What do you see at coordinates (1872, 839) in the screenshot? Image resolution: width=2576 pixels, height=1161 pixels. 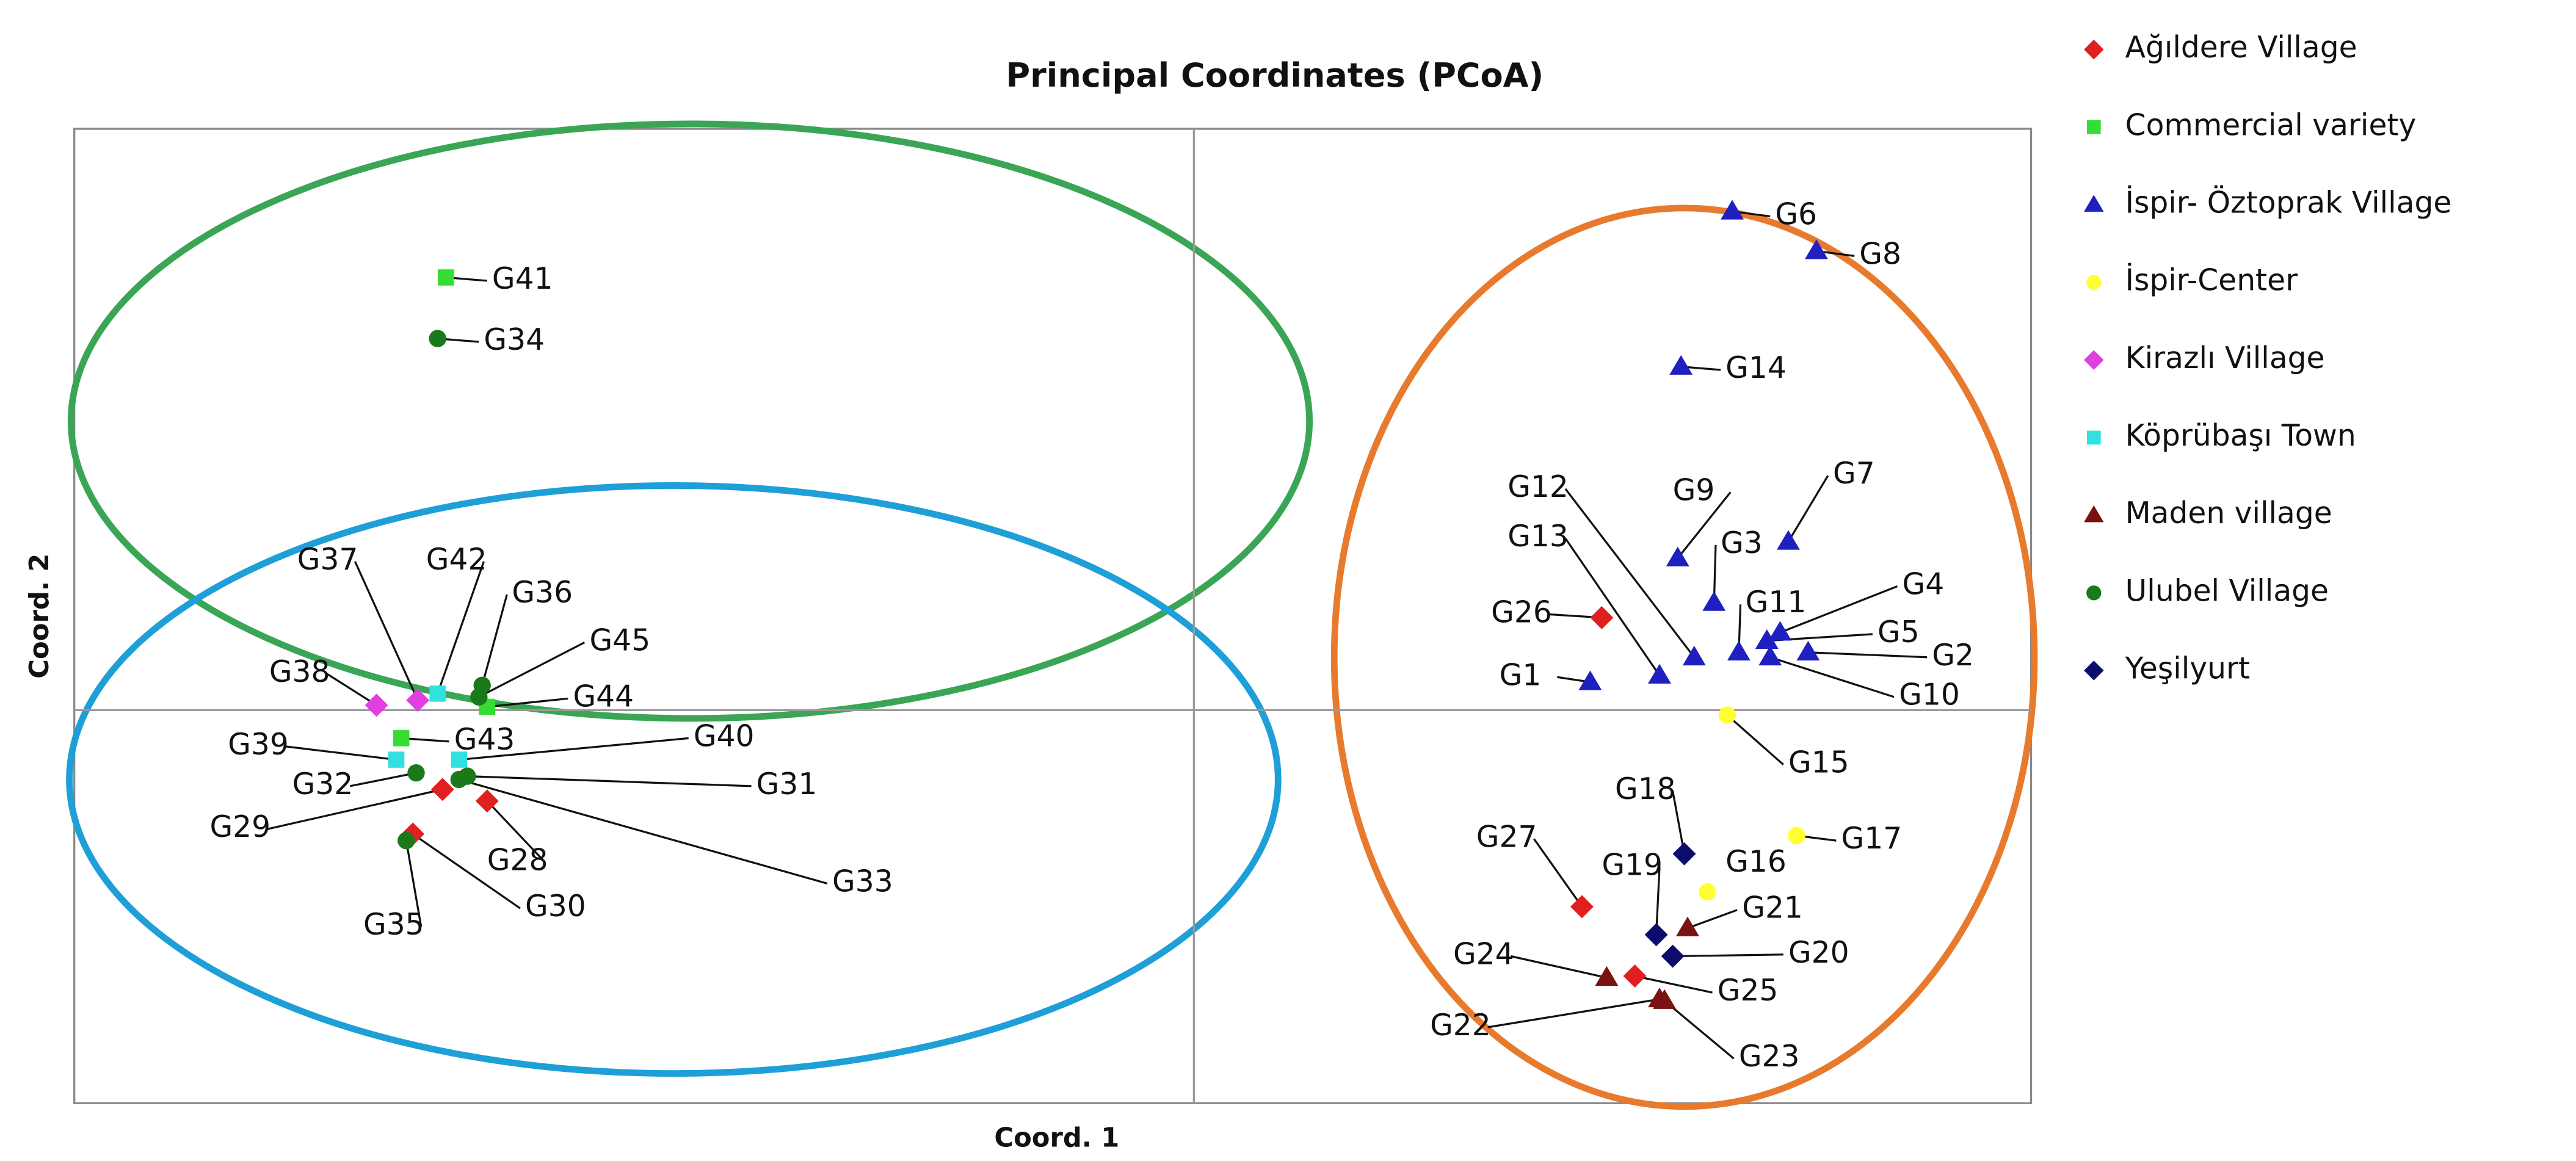 I see `point-label: G17` at bounding box center [1872, 839].